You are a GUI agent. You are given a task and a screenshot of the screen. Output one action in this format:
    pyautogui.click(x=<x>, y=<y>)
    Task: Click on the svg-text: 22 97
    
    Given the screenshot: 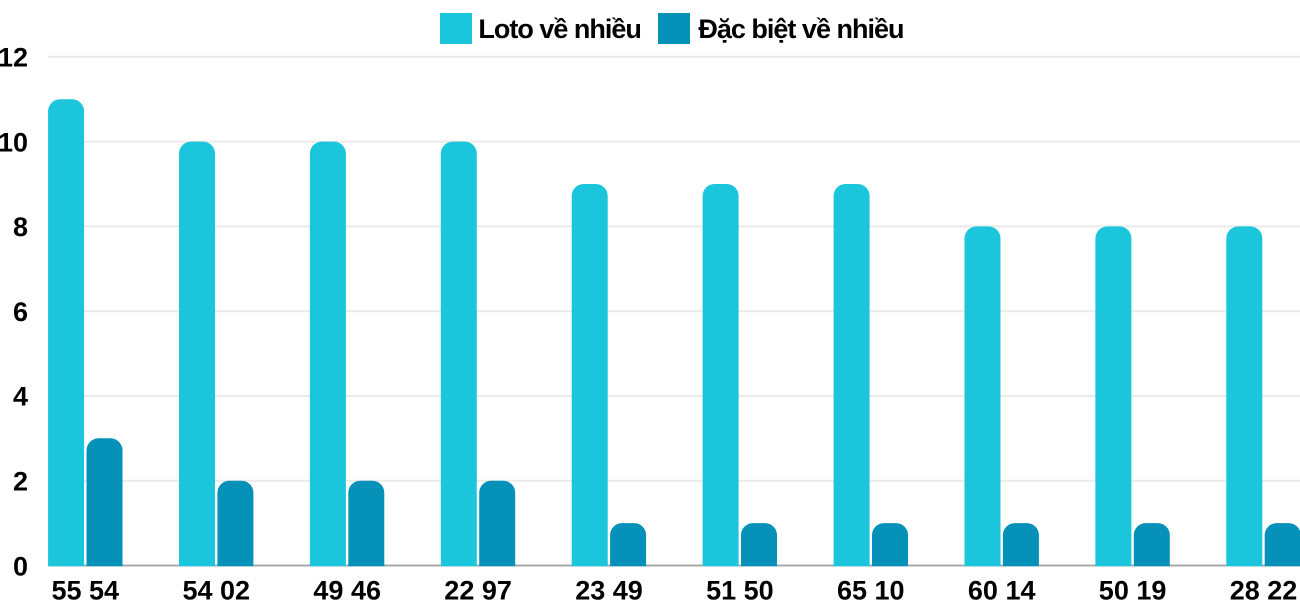 What is the action you would take?
    pyautogui.click(x=478, y=588)
    